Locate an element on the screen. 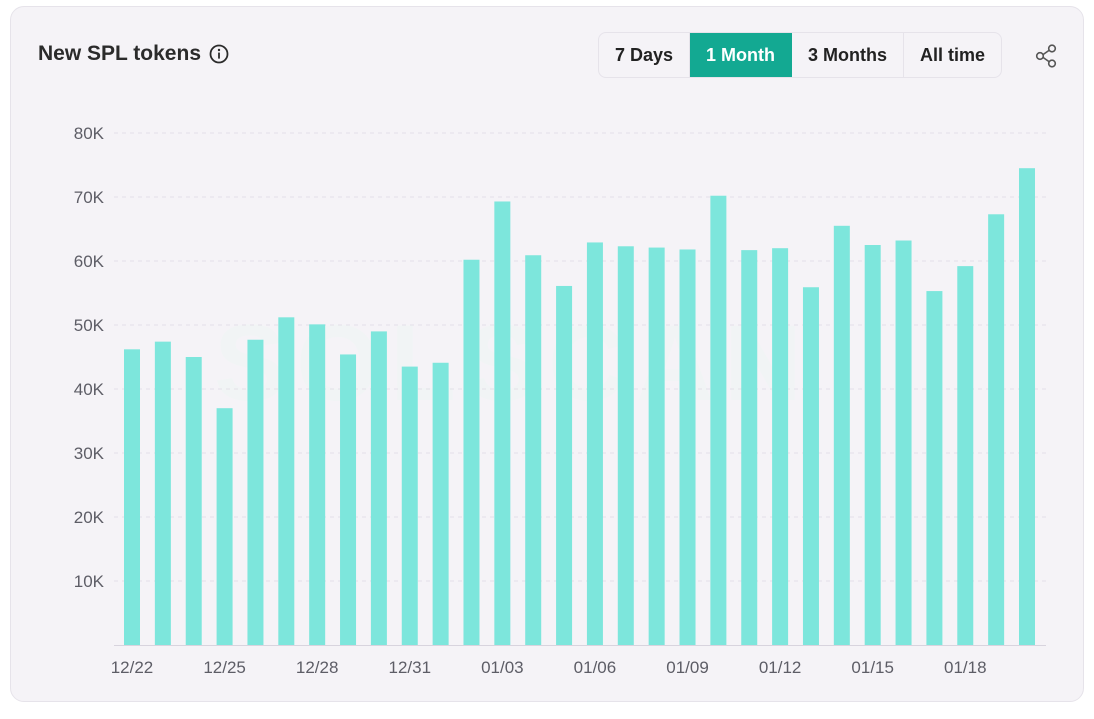 The width and height of the screenshot is (1094, 719). card-title: New SPL tokens is located at coordinates (119, 53).